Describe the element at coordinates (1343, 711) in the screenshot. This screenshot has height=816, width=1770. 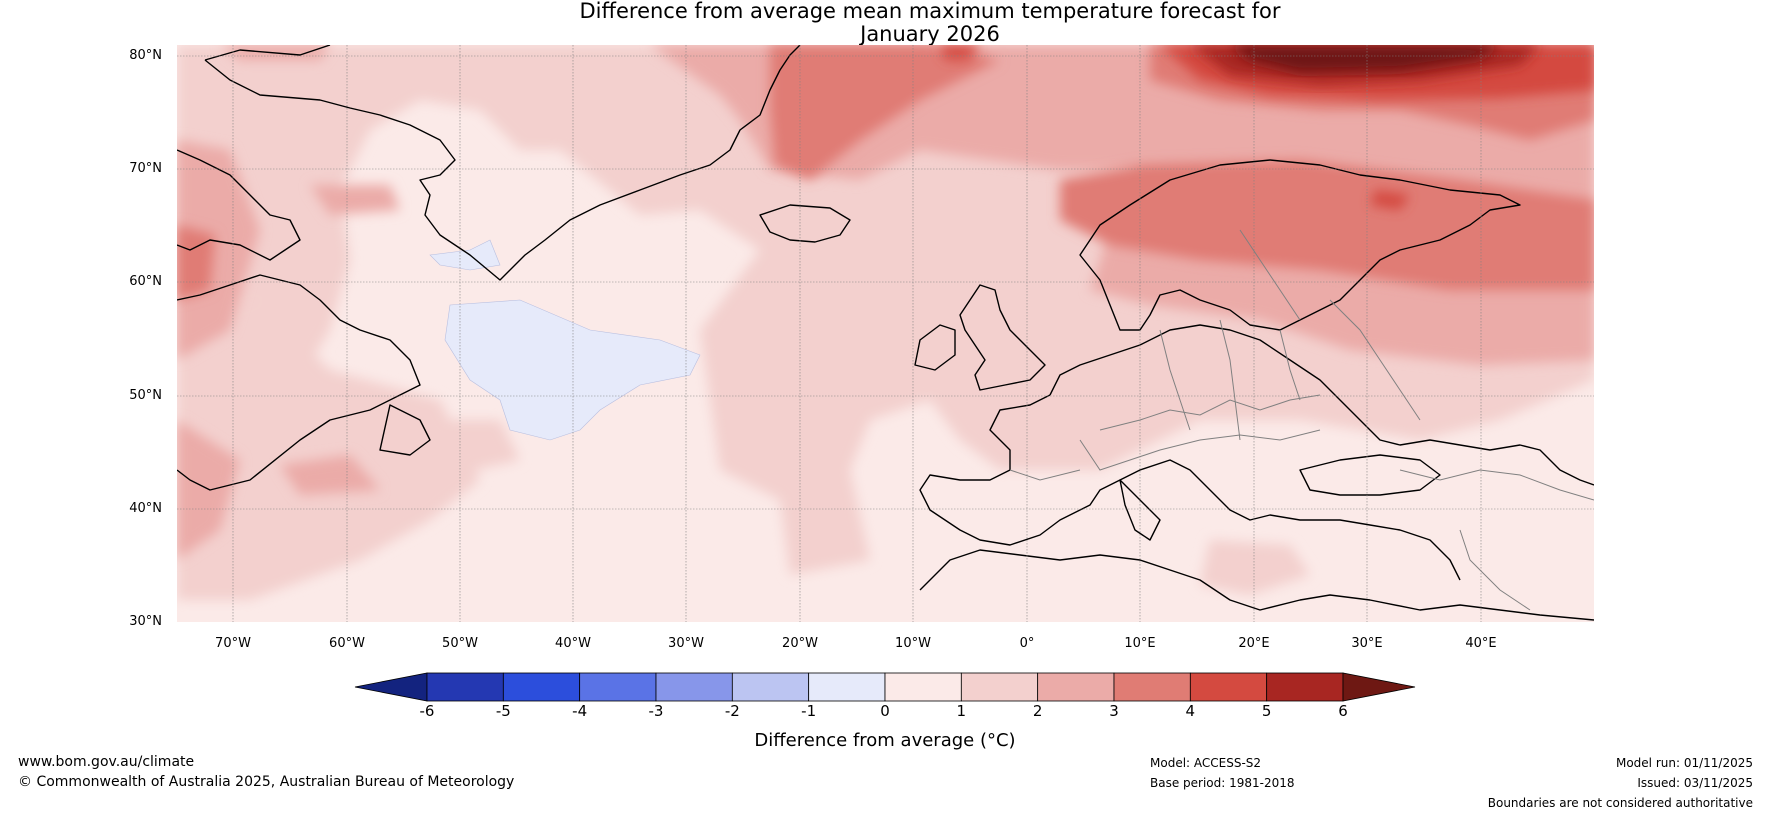
I see `colorbar-tick-label: 6` at that location.